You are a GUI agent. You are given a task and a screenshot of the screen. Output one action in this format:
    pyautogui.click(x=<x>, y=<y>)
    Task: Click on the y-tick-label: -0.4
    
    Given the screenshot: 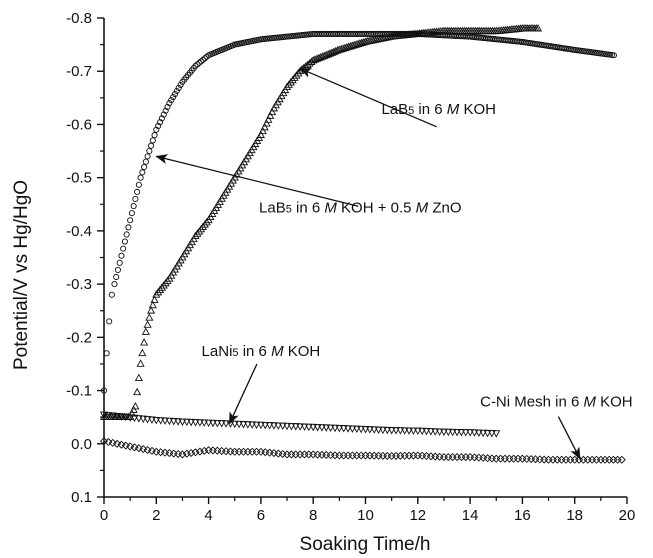 What is the action you would take?
    pyautogui.click(x=79, y=231)
    